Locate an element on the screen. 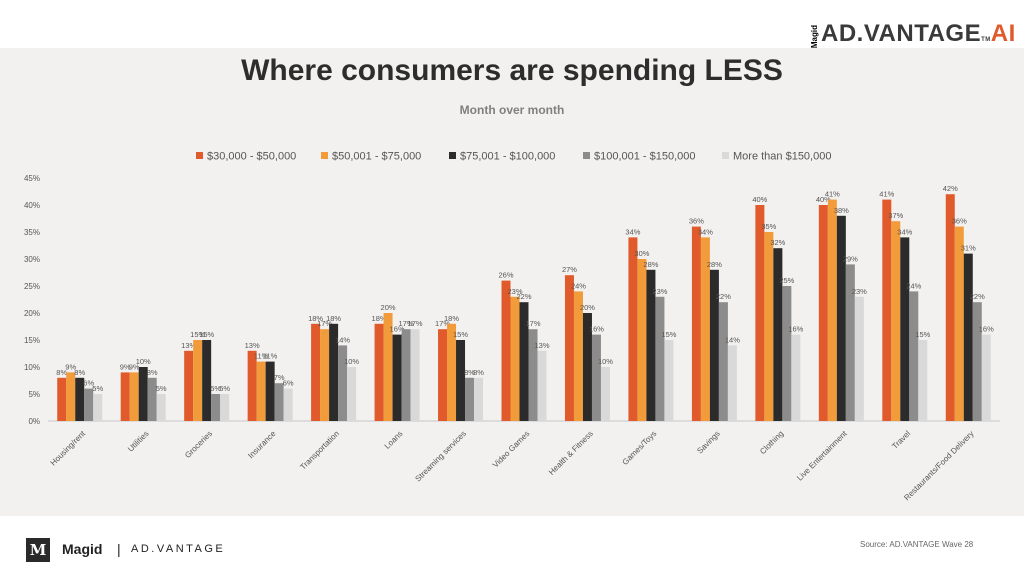 This screenshot has height=576, width=1024. data-label: 35% is located at coordinates (768, 226).